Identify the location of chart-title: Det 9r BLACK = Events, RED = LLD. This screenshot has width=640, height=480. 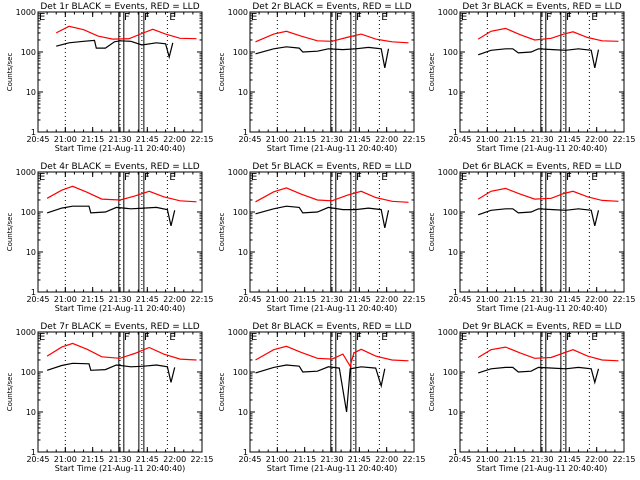
(541, 327).